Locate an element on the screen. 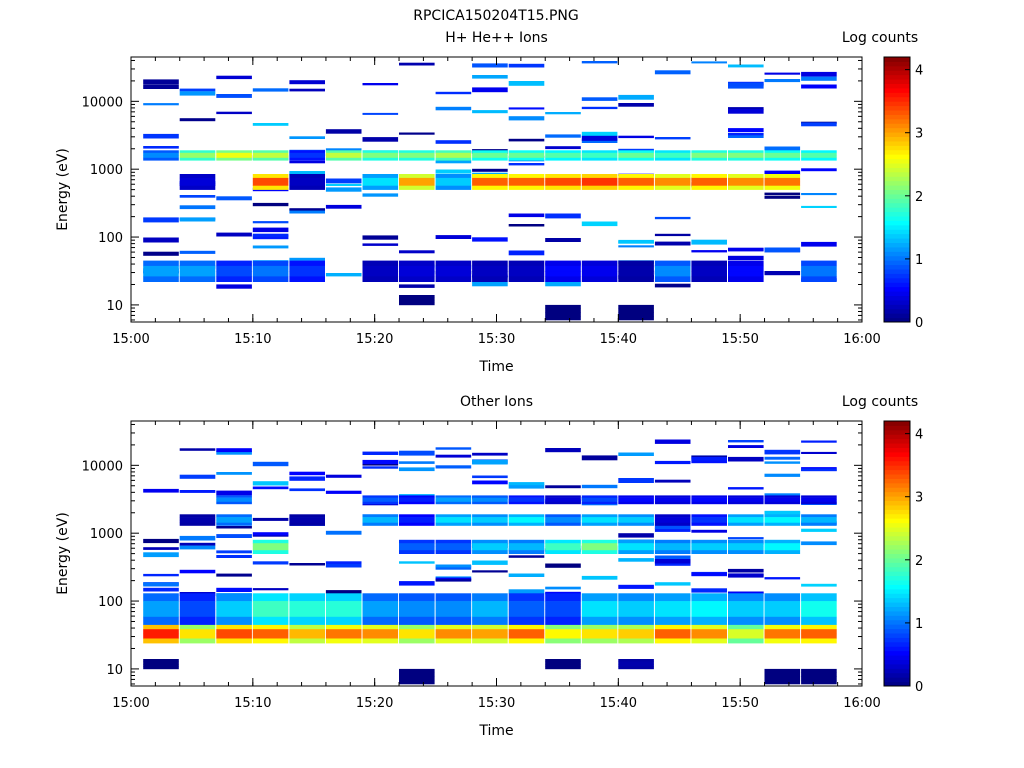 The image size is (1024, 768). panel-title: Other Ions is located at coordinates (496, 402).